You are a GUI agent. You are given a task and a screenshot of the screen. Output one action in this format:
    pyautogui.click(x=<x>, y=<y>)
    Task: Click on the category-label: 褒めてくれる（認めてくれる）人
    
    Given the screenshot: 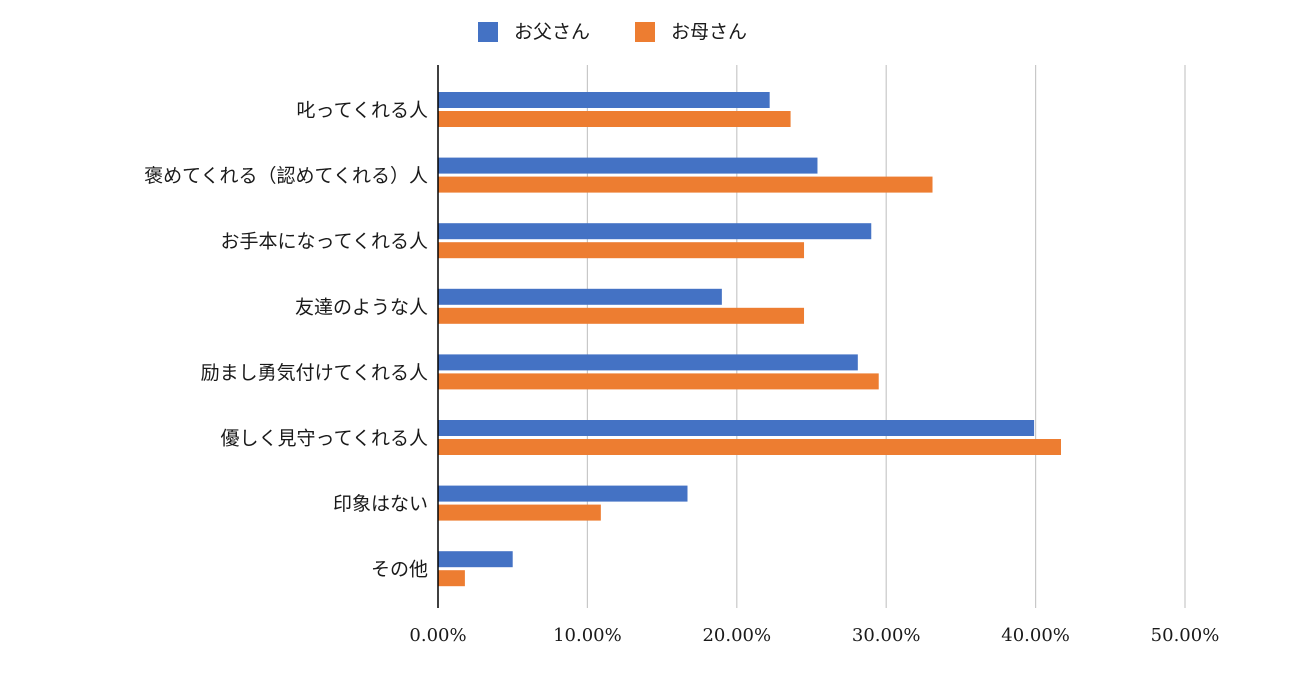 What is the action you would take?
    pyautogui.click(x=286, y=176)
    